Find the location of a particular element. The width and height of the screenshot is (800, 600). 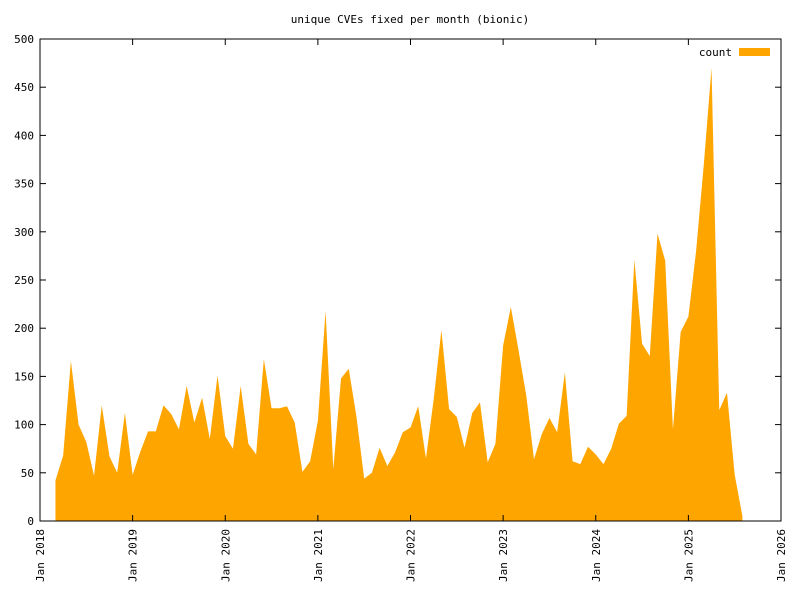

y-tick-label: 0 is located at coordinates (30, 521).